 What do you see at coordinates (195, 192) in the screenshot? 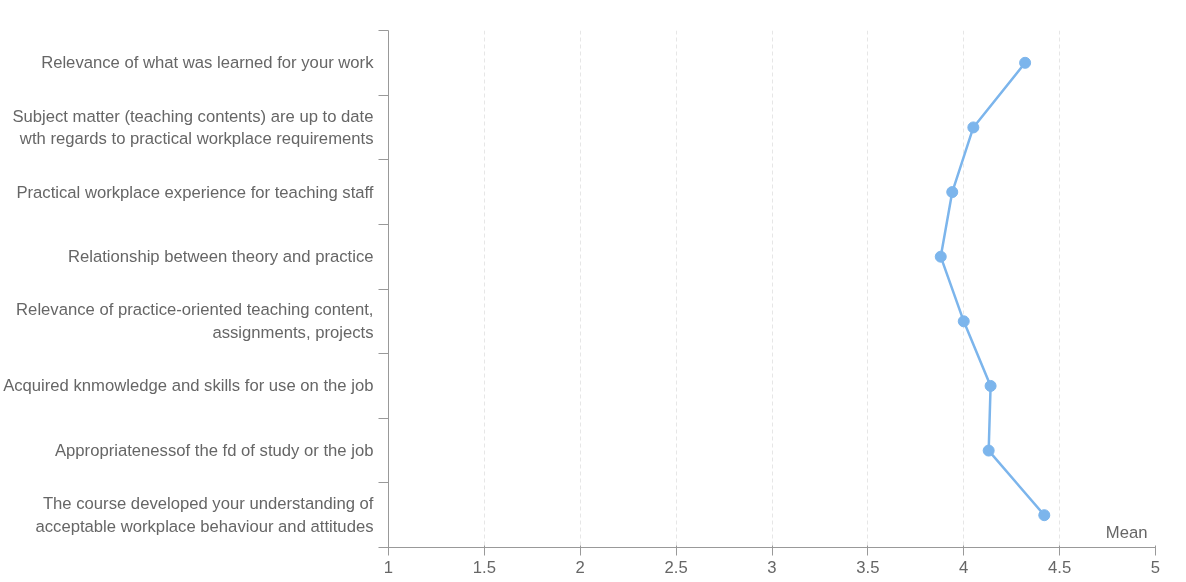
I see `y-tick-label: Practical workplace experience for teaching staff` at bounding box center [195, 192].